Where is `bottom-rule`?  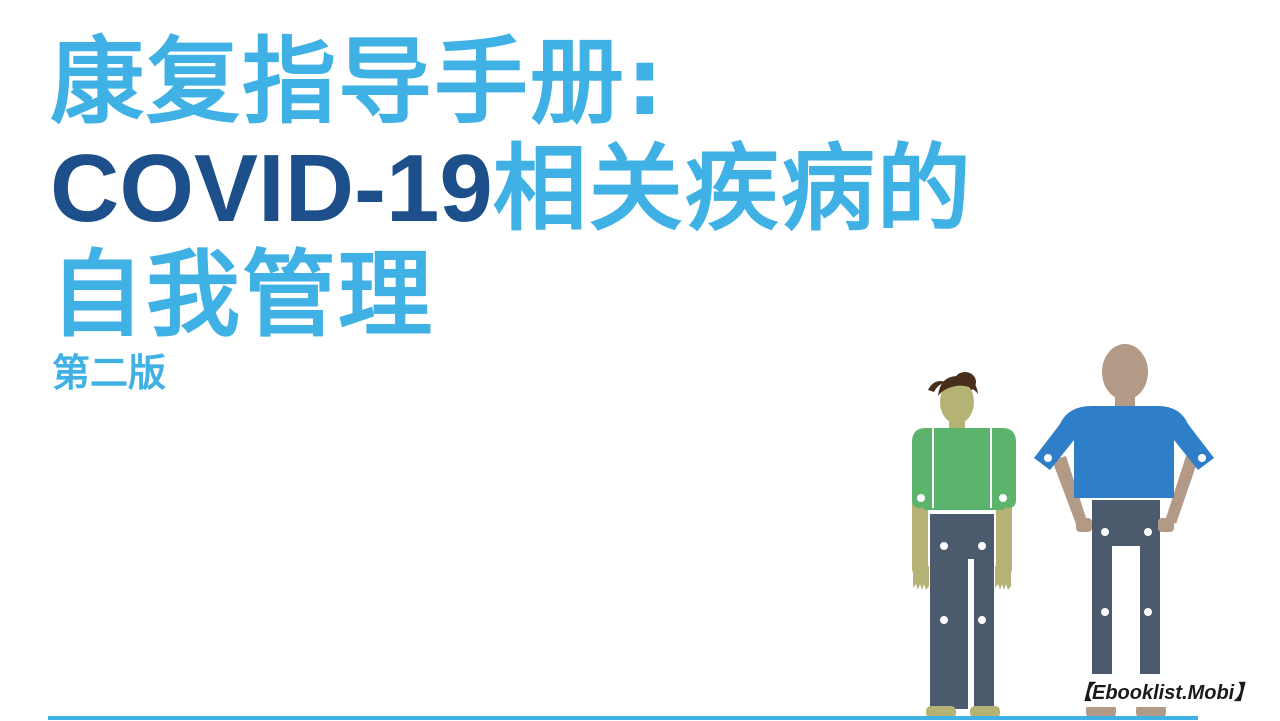 bottom-rule is located at coordinates (623, 718).